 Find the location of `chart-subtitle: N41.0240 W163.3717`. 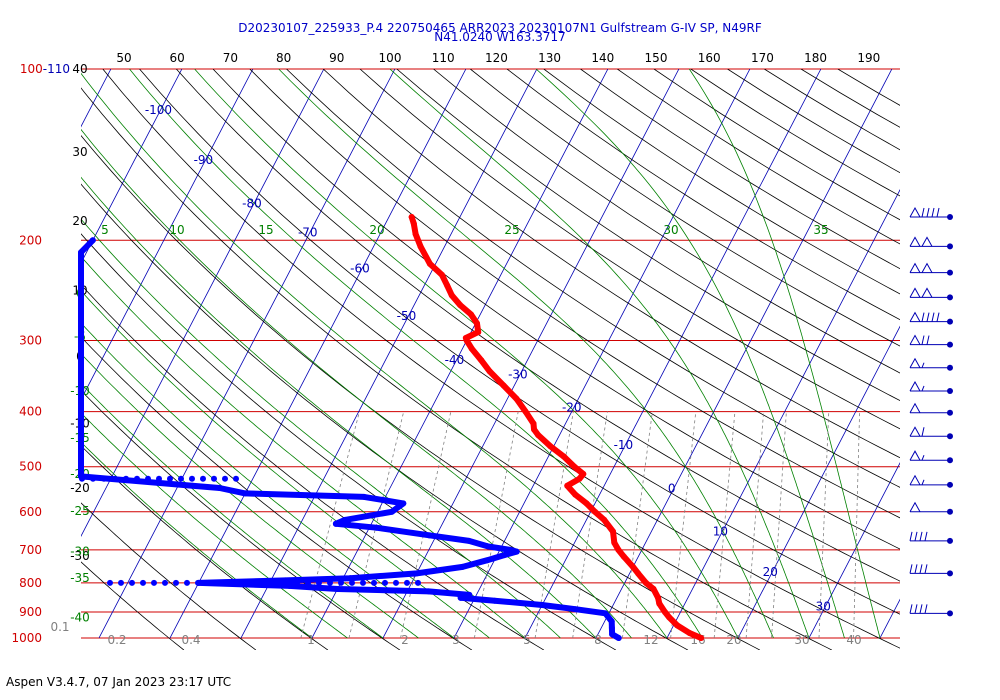

chart-subtitle: N41.0240 W163.3717 is located at coordinates (500, 37).